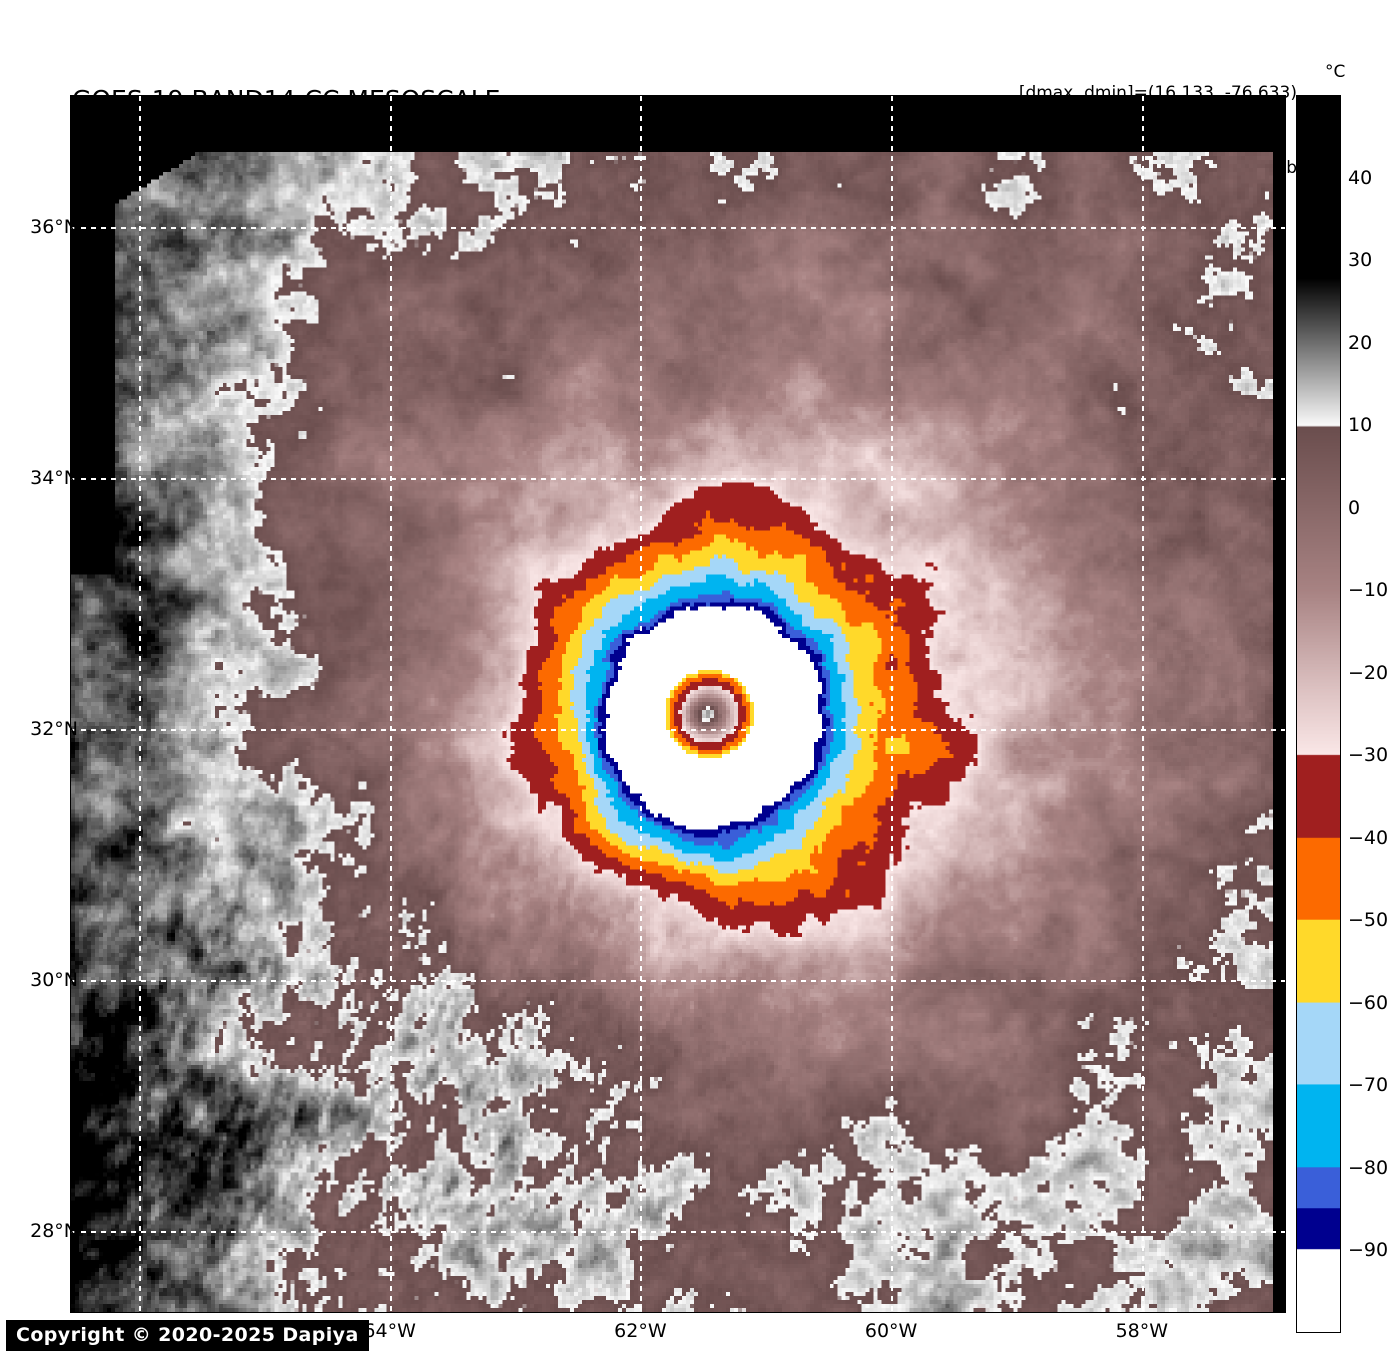  I want to click on colorbar-tick-label: −40, so click(1368, 837).